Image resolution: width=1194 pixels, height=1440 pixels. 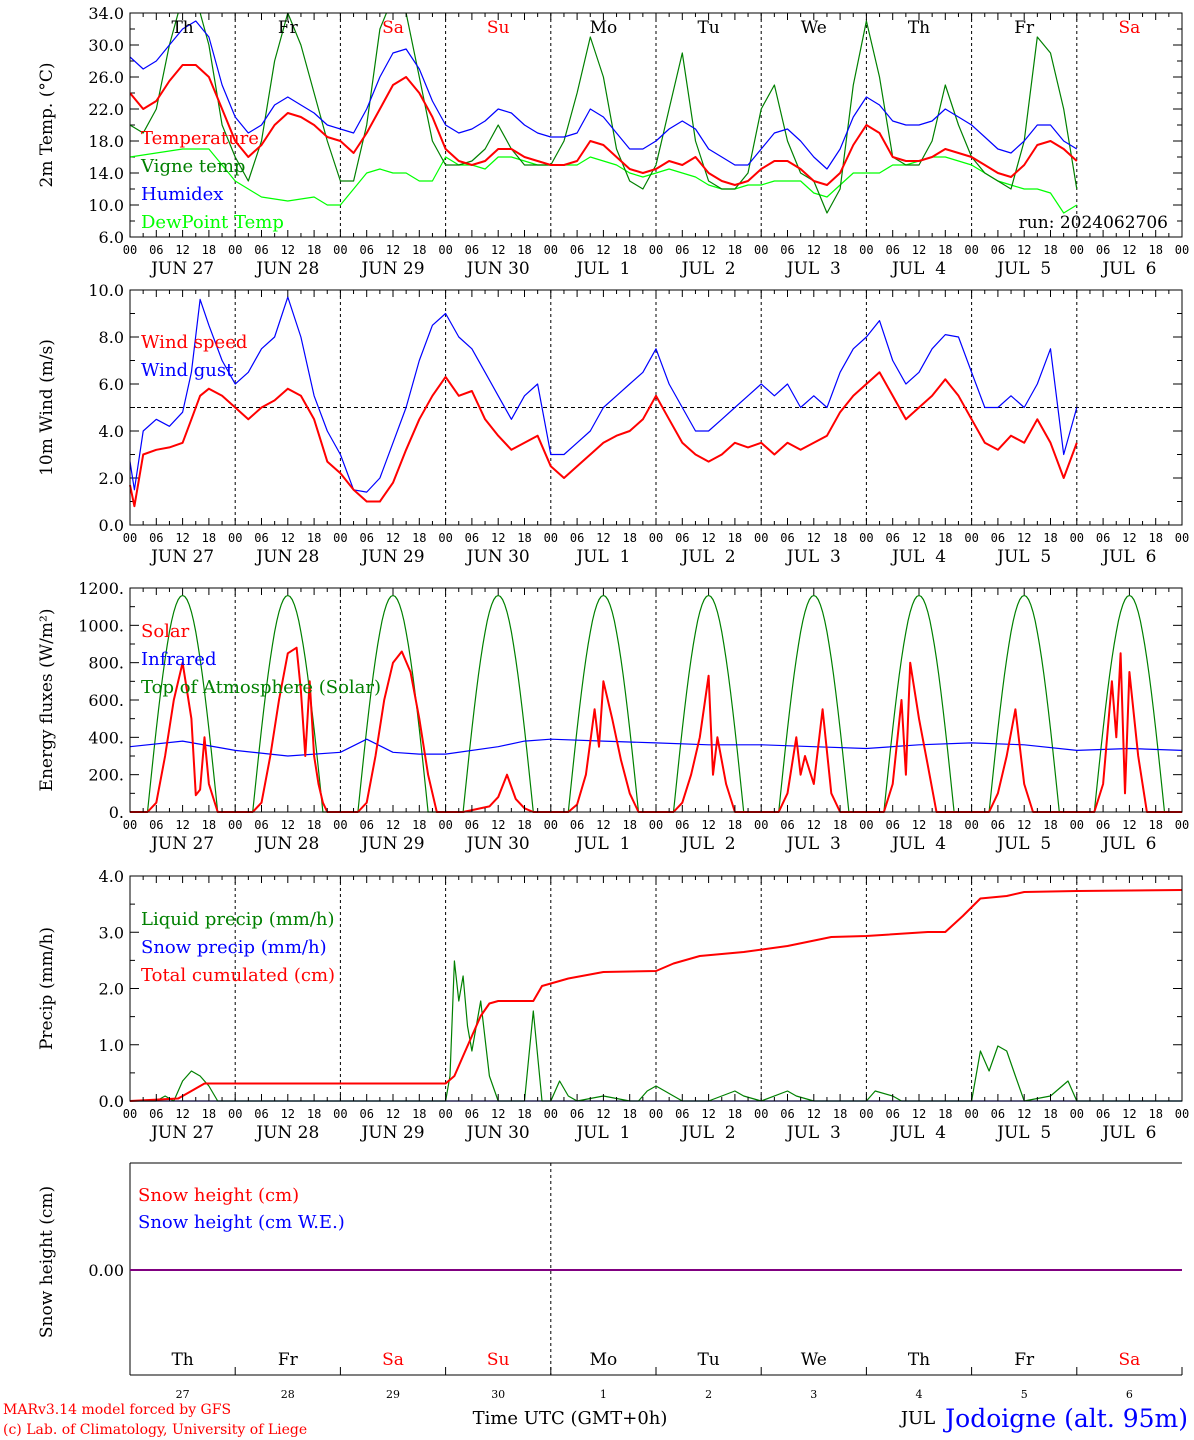 I want to click on date-tick-label: JUN 27, so click(x=181, y=1133).